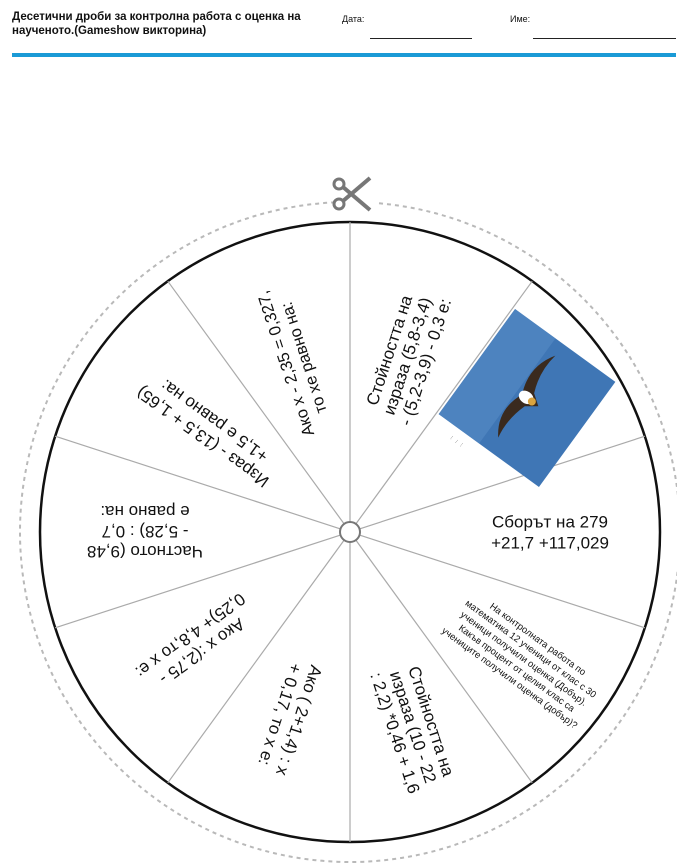 The image size is (677, 867). What do you see at coordinates (354, 195) in the screenshot?
I see `scissors-icon` at bounding box center [354, 195].